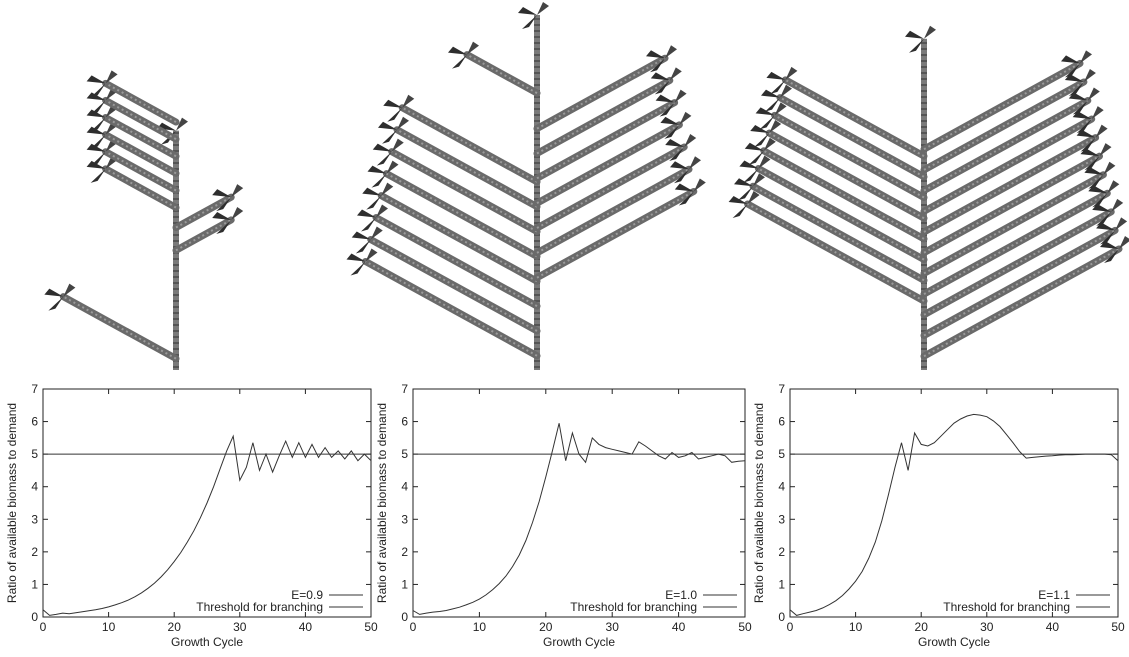 This screenshot has height=657, width=1129. Describe the element at coordinates (987, 627) in the screenshot. I see `x-tick-label: 30` at that location.